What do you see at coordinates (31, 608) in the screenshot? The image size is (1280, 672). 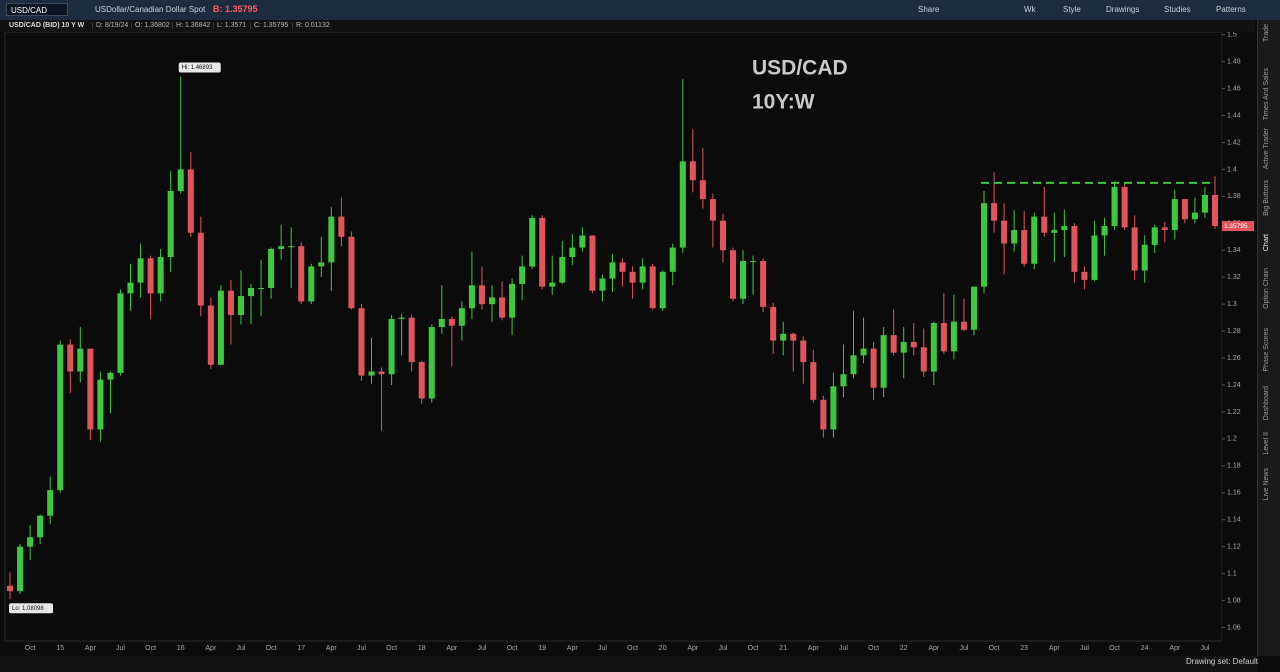 I see `lo-label-box` at bounding box center [31, 608].